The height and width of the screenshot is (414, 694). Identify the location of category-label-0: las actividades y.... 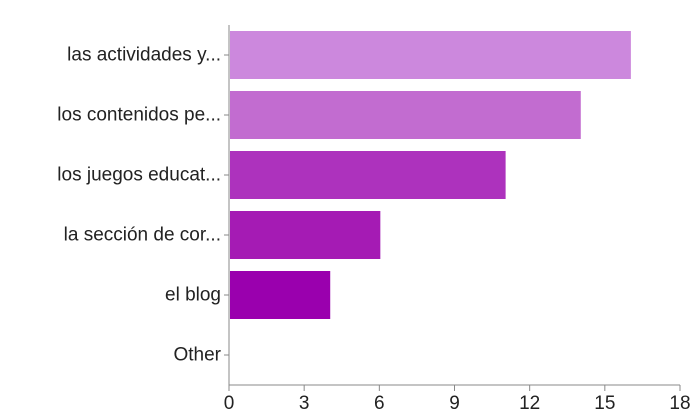
(144, 55).